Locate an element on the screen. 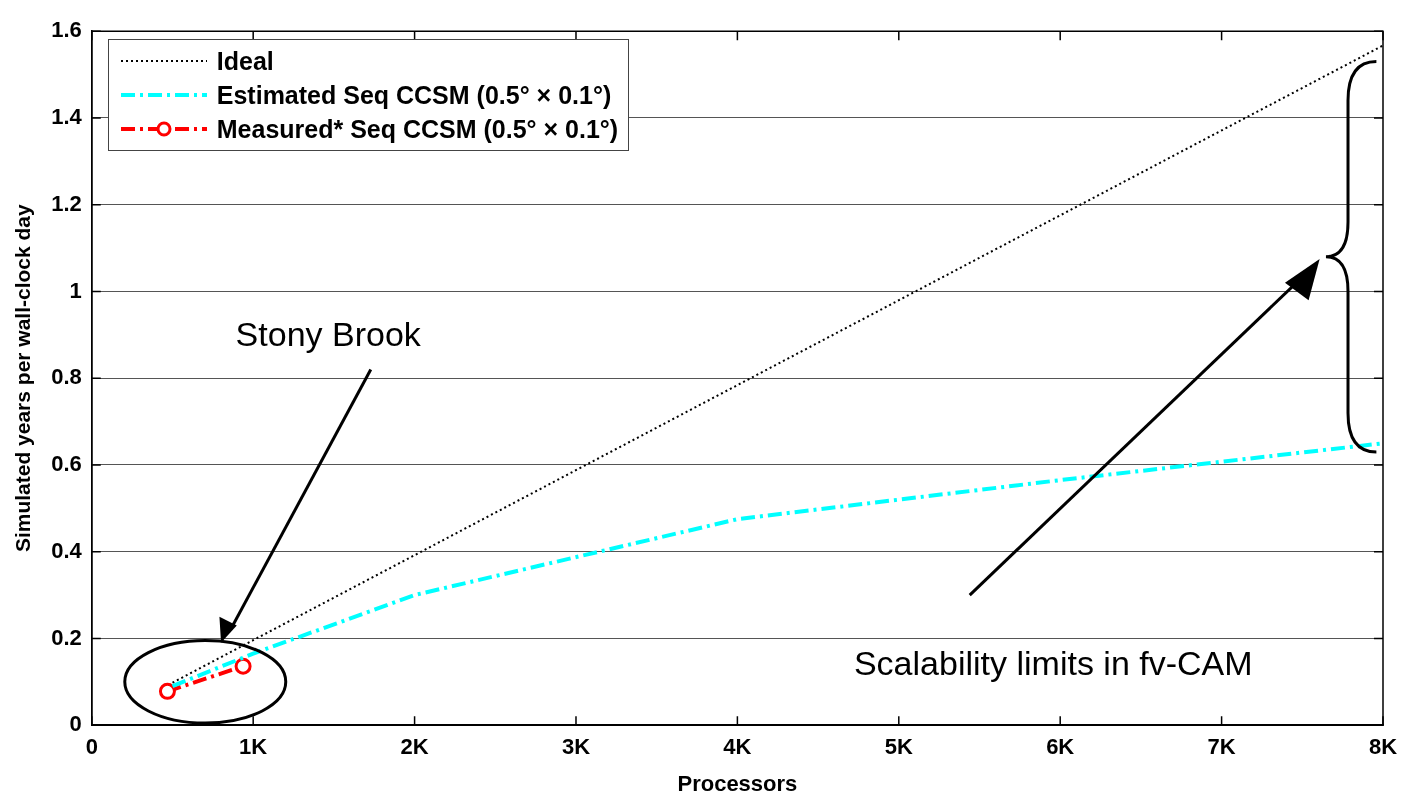 The image size is (1417, 798). annotation: Stony Brook is located at coordinates (328, 334).